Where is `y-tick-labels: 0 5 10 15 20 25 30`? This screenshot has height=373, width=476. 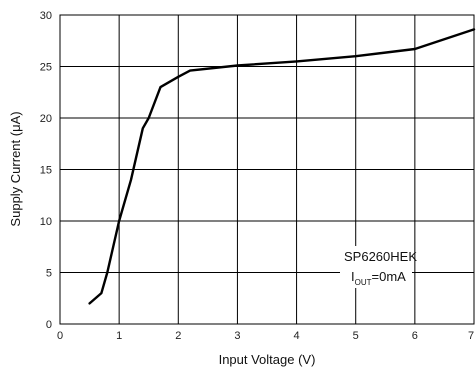 y-tick-labels: 0 5 10 15 20 25 30 is located at coordinates (46, 170).